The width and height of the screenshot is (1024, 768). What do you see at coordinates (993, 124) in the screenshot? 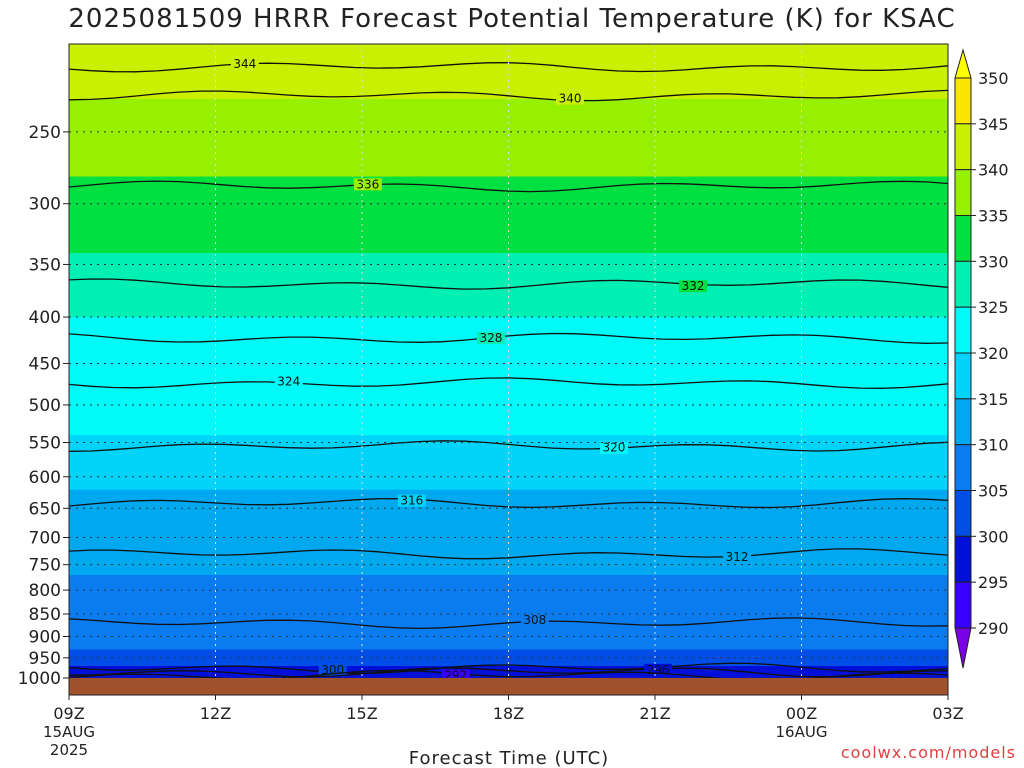
I see `colorbar-label-345: 345` at bounding box center [993, 124].